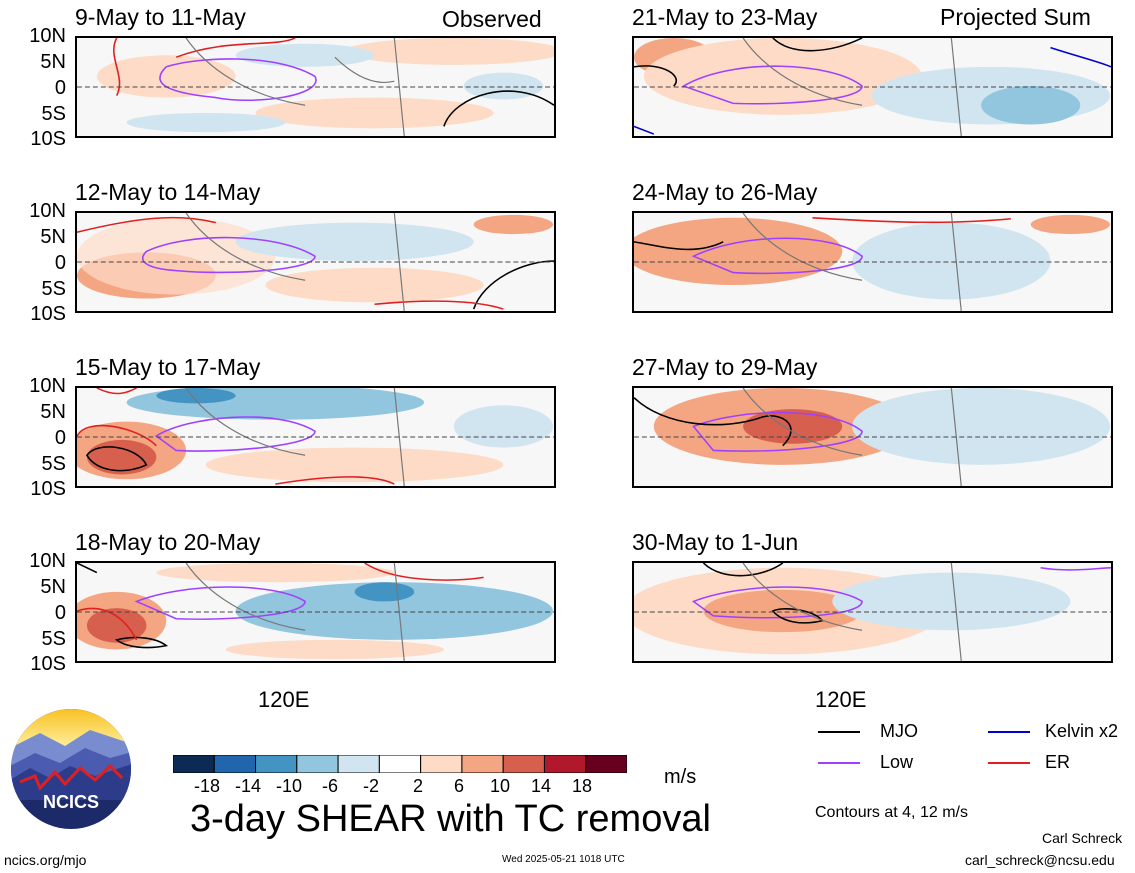  Describe the element at coordinates (71, 769) in the screenshot. I see `ncics-logo: NCICS` at that location.